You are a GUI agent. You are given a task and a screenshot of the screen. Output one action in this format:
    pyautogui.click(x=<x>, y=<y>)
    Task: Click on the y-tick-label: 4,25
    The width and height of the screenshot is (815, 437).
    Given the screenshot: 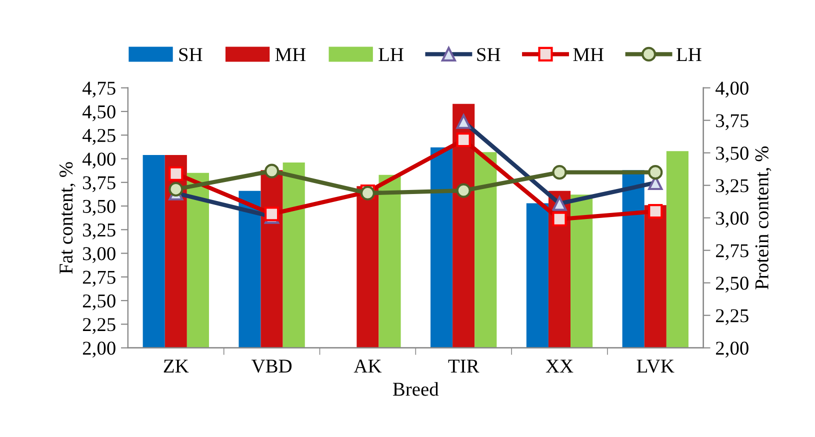 What is the action you would take?
    pyautogui.click(x=99, y=136)
    